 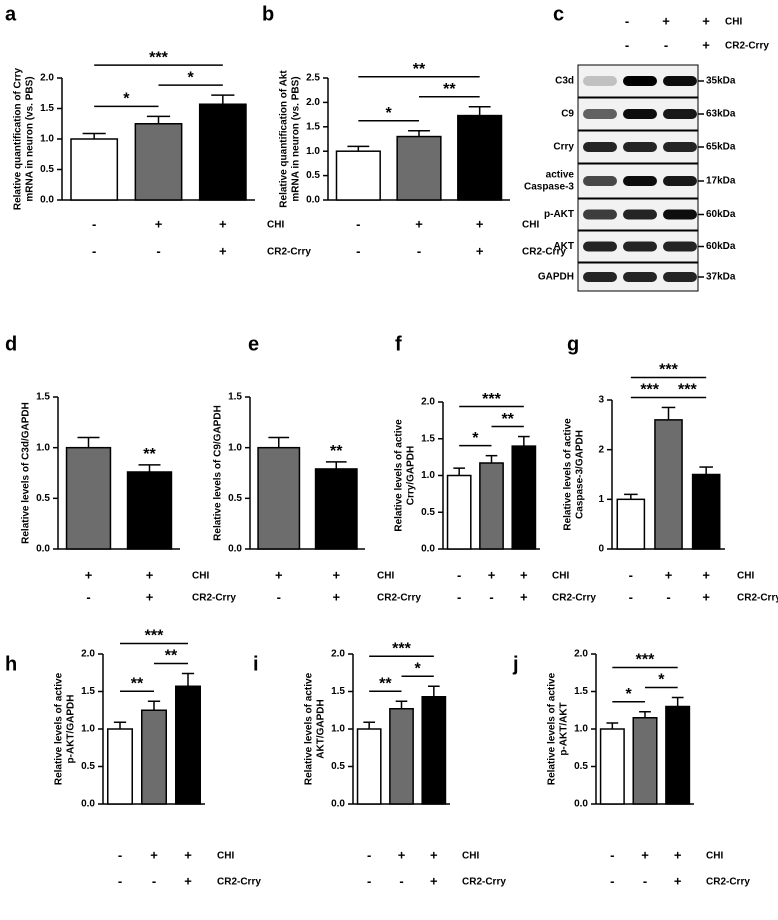 What do you see at coordinates (564, 728) in the screenshot?
I see `y-axis-label: p-AKT/AKT` at bounding box center [564, 728].